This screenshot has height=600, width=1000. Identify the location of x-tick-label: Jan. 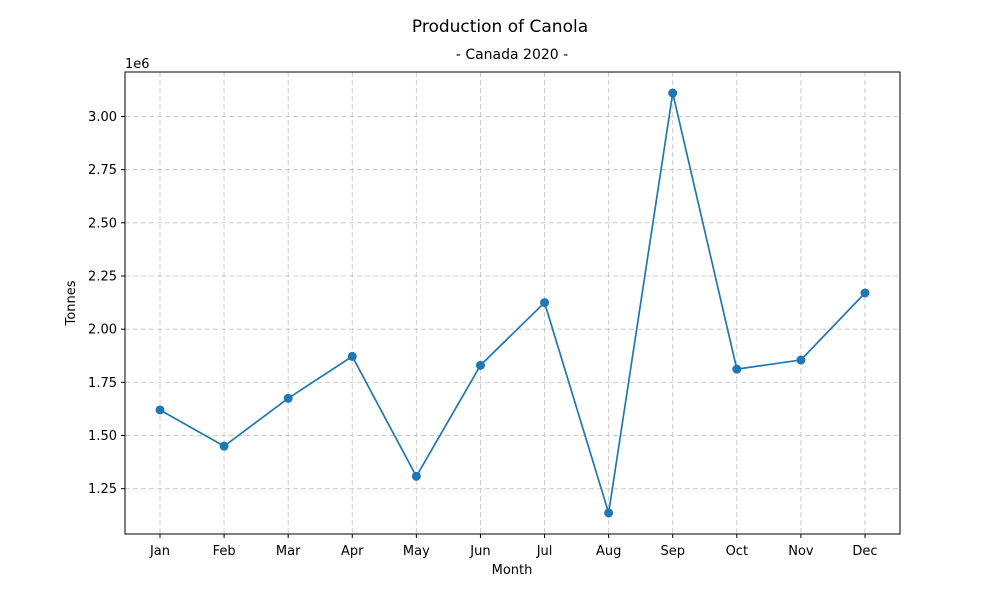
(159, 551).